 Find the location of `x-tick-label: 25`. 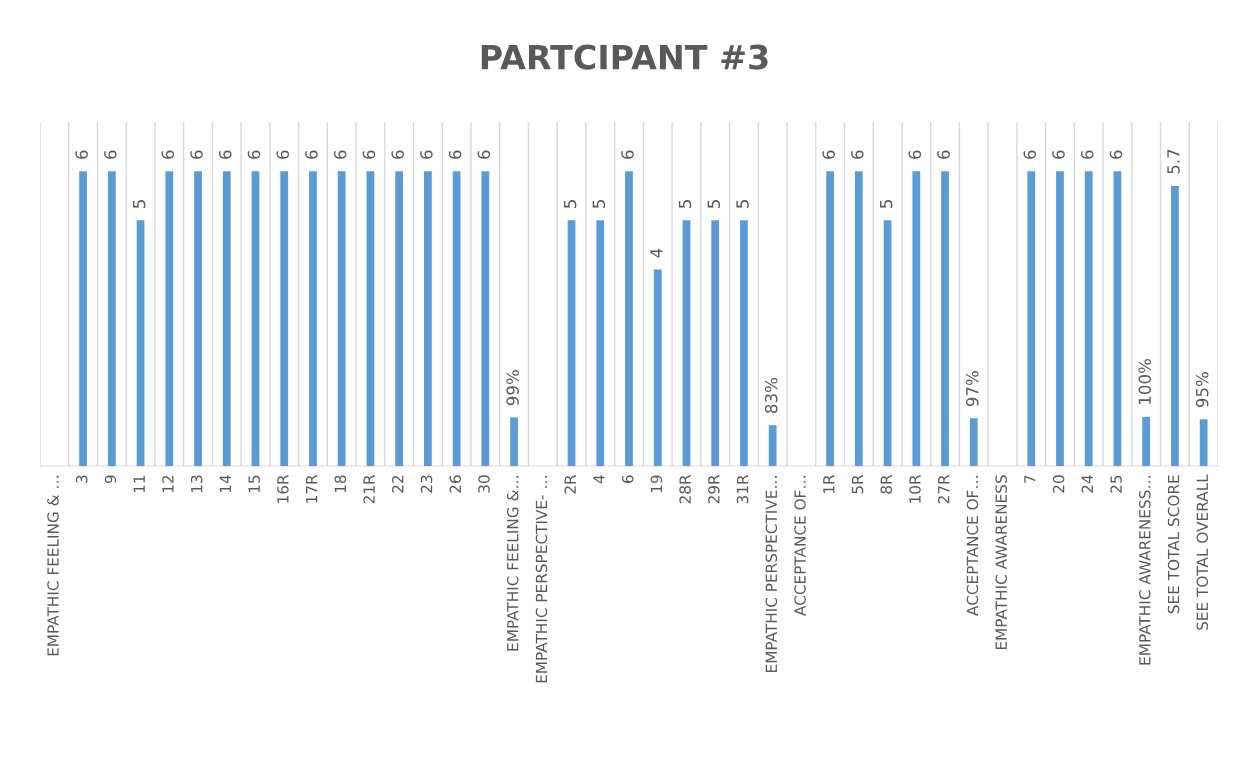

x-tick-label: 25 is located at coordinates (1116, 484).